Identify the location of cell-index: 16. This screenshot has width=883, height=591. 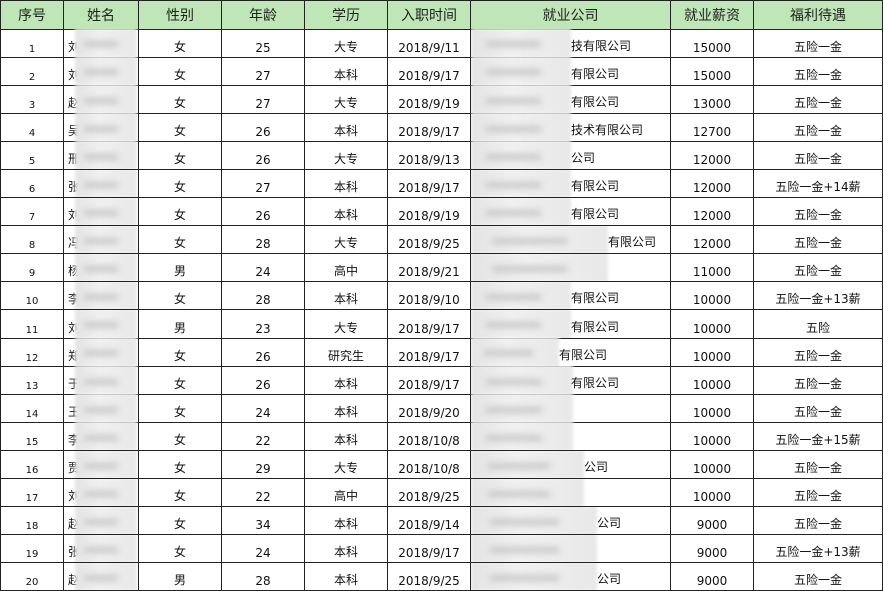
(32, 464).